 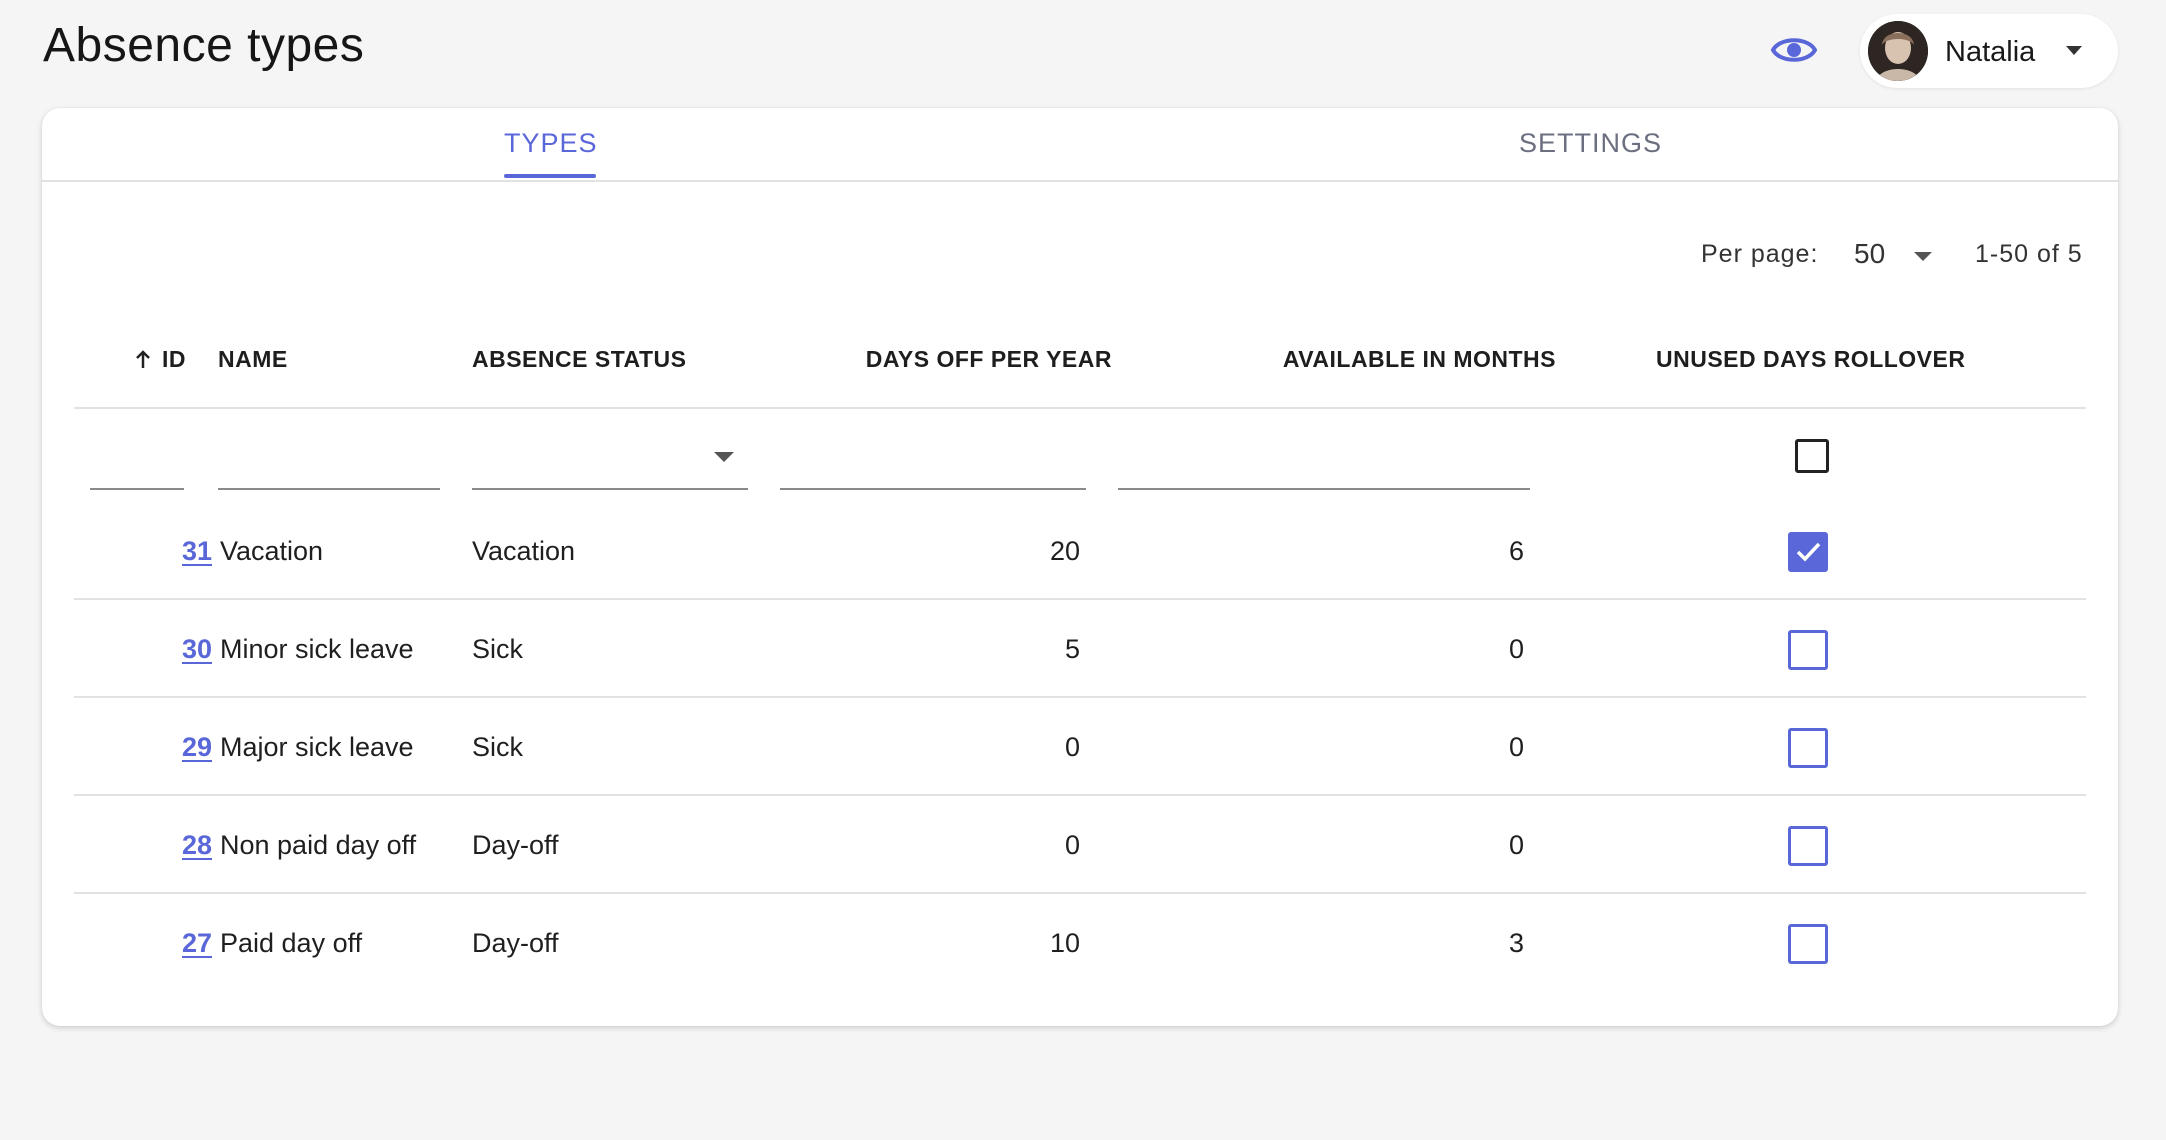 What do you see at coordinates (1812, 456) in the screenshot?
I see `filter-rollover-checkbox` at bounding box center [1812, 456].